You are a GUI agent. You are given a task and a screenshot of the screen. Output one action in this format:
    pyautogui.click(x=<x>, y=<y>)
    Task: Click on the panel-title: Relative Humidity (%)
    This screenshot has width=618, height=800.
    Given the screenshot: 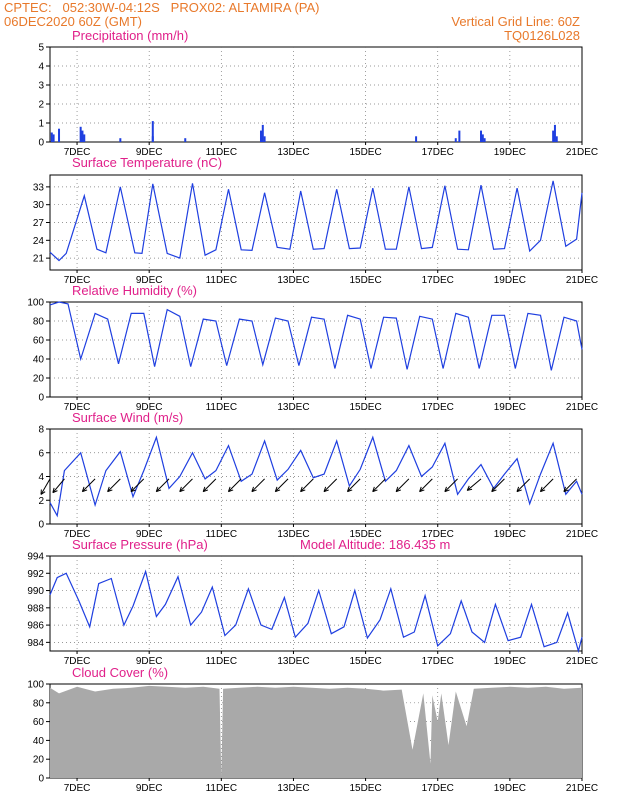 What is the action you would take?
    pyautogui.click(x=134, y=290)
    